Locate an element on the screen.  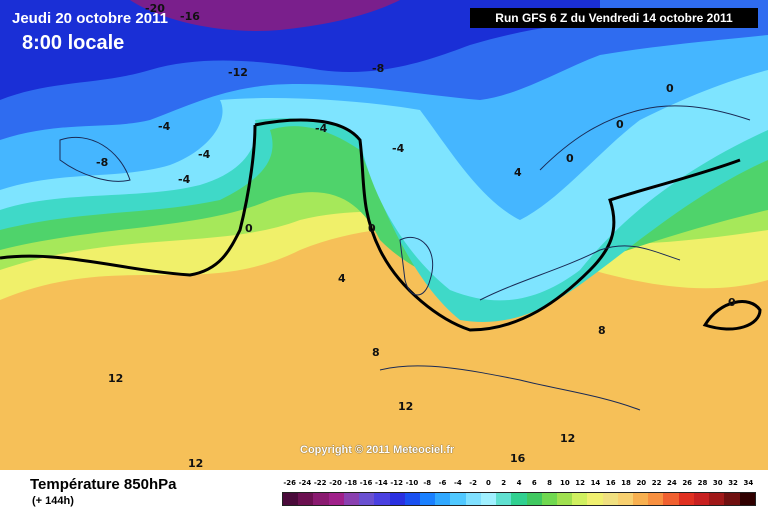
coastline-europe is located at coordinates (580, 273).